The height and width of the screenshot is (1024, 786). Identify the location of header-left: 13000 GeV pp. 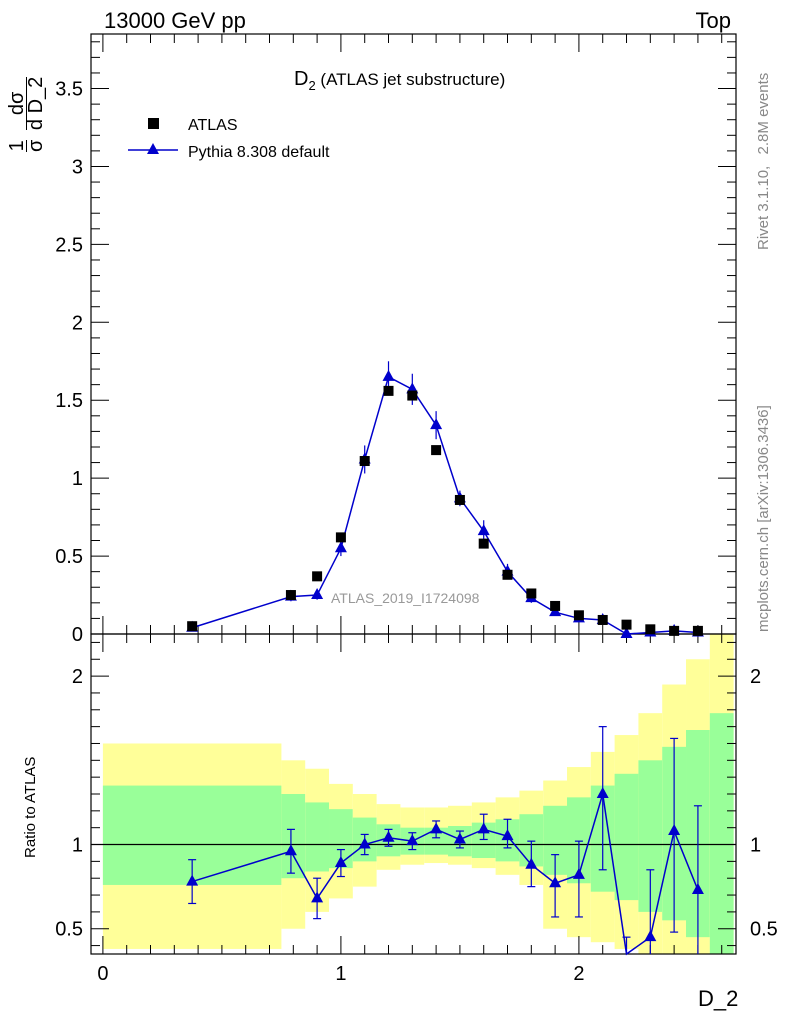
(175, 20).